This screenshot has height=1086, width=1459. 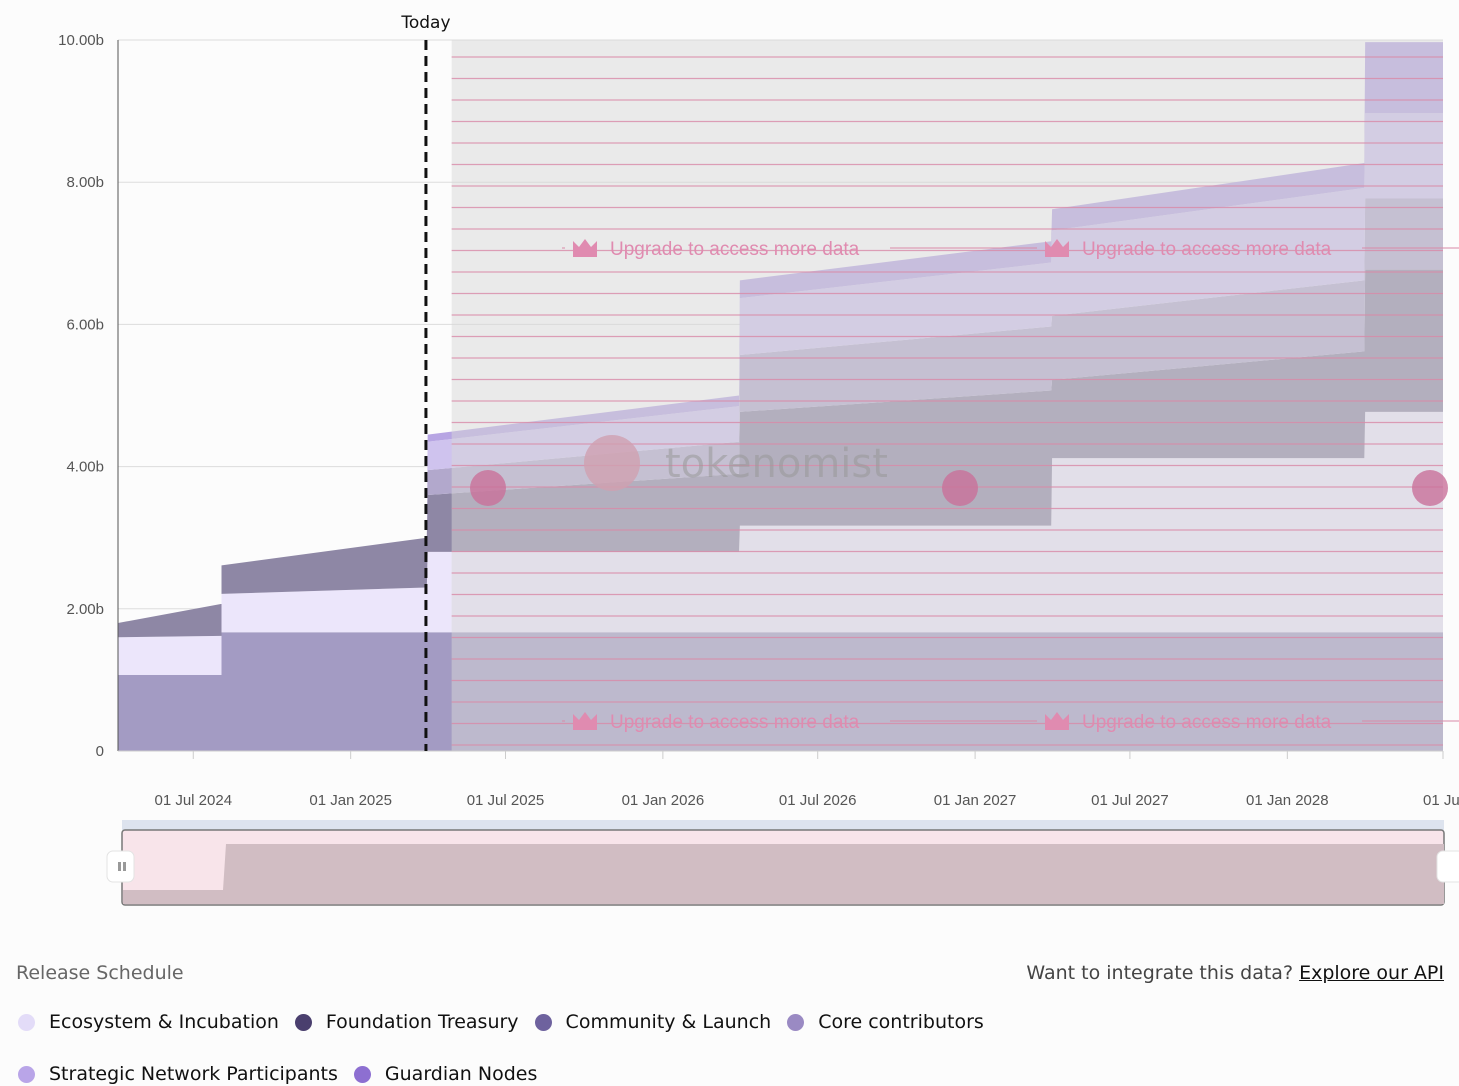 I want to click on watermark-text: tokenomist, so click(x=776, y=464).